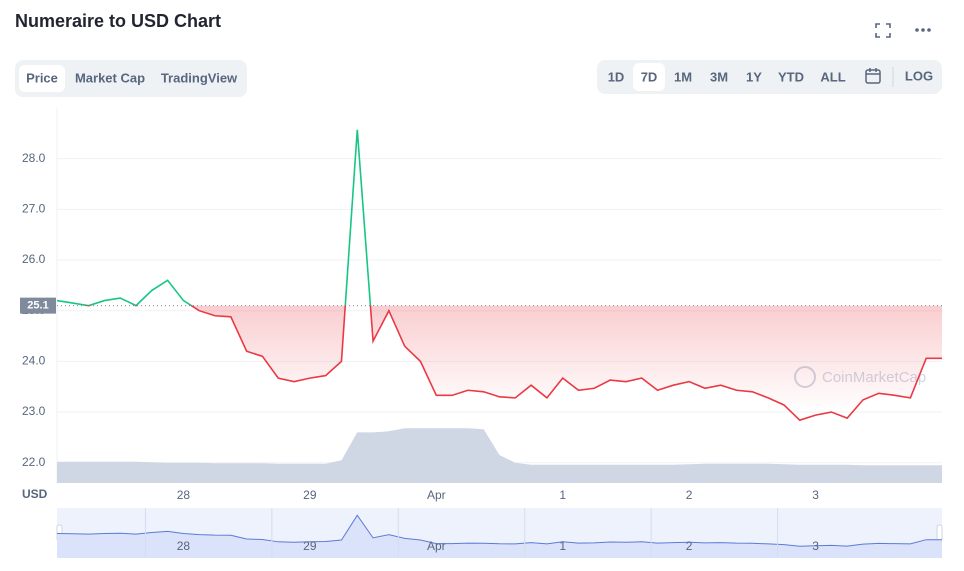 The width and height of the screenshot is (964, 571). What do you see at coordinates (815, 546) in the screenshot?
I see `navigator-label: 3` at bounding box center [815, 546].